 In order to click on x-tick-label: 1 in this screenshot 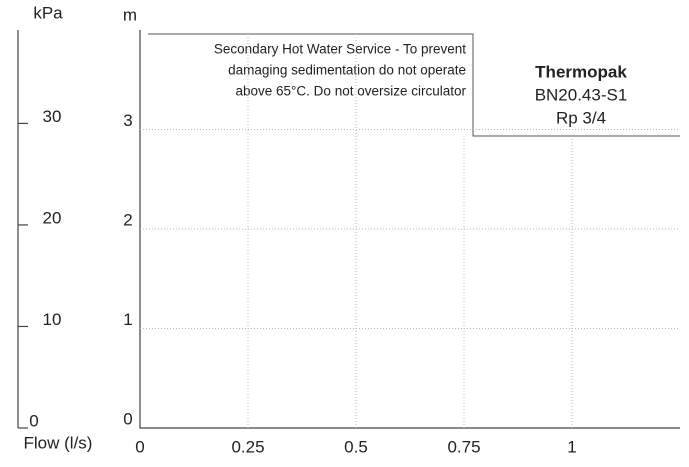, I will do `click(571, 446)`.